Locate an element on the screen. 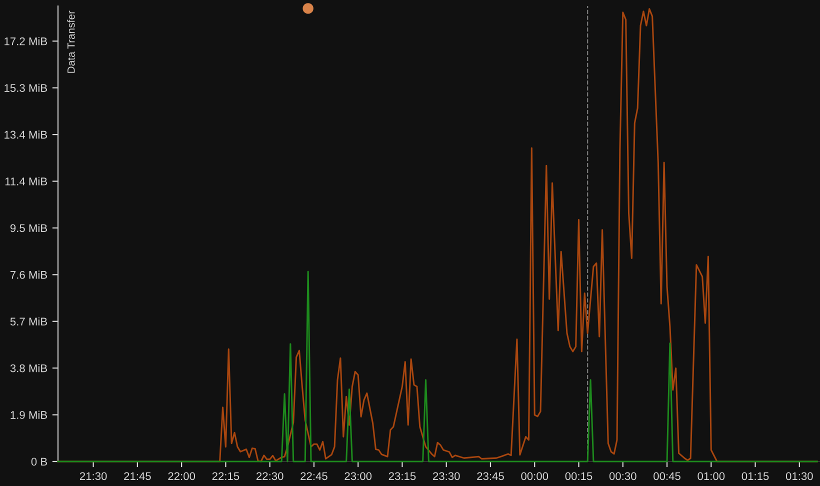 The width and height of the screenshot is (820, 486). y-tick-label: 3.8 MiB is located at coordinates (28, 368).